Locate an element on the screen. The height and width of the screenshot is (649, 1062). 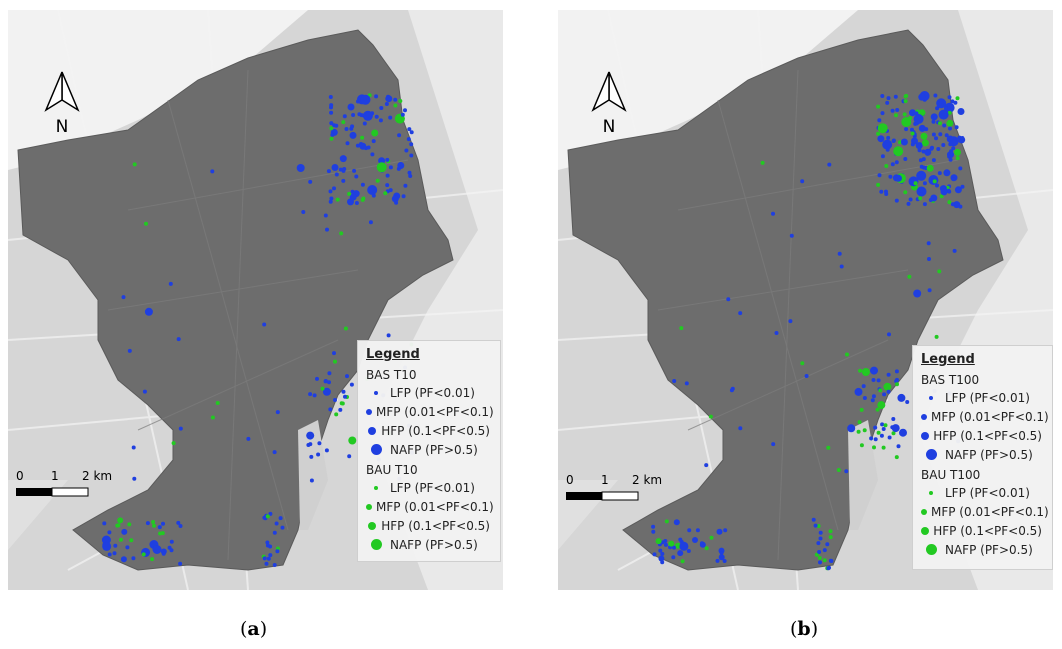
legend-item: MFP (0.01<PF<0.1) is located at coordinates (985, 416).